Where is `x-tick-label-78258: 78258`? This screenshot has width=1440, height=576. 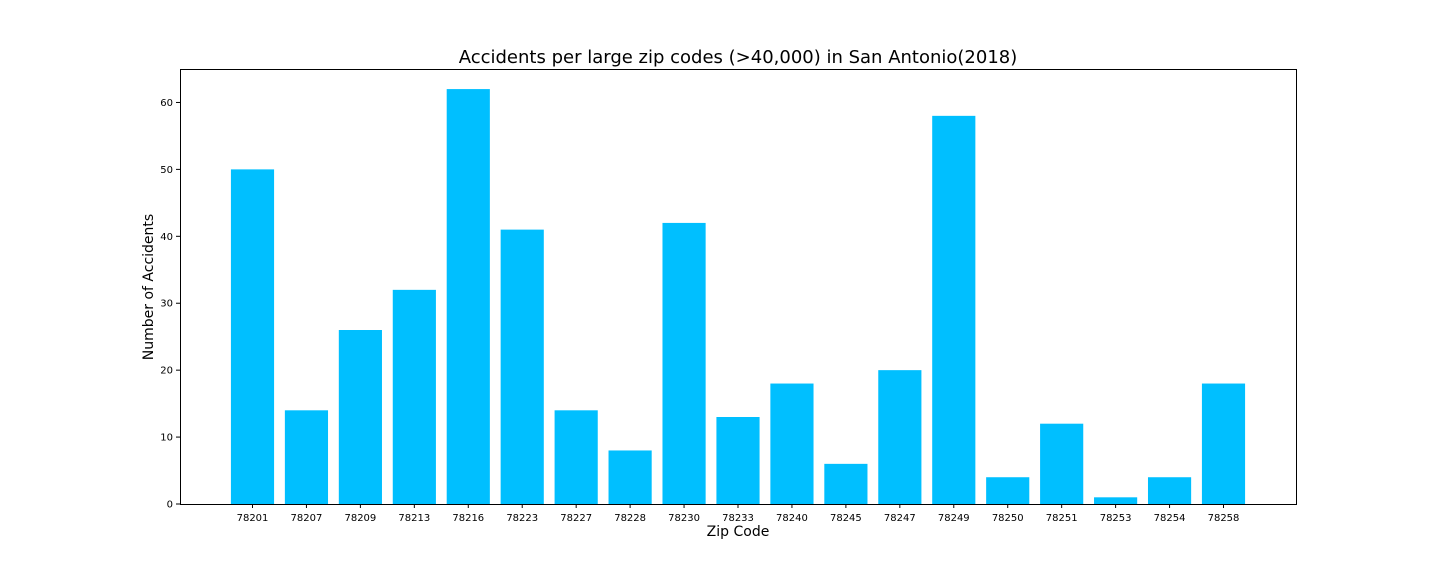
x-tick-label-78258: 78258 is located at coordinates (1224, 518).